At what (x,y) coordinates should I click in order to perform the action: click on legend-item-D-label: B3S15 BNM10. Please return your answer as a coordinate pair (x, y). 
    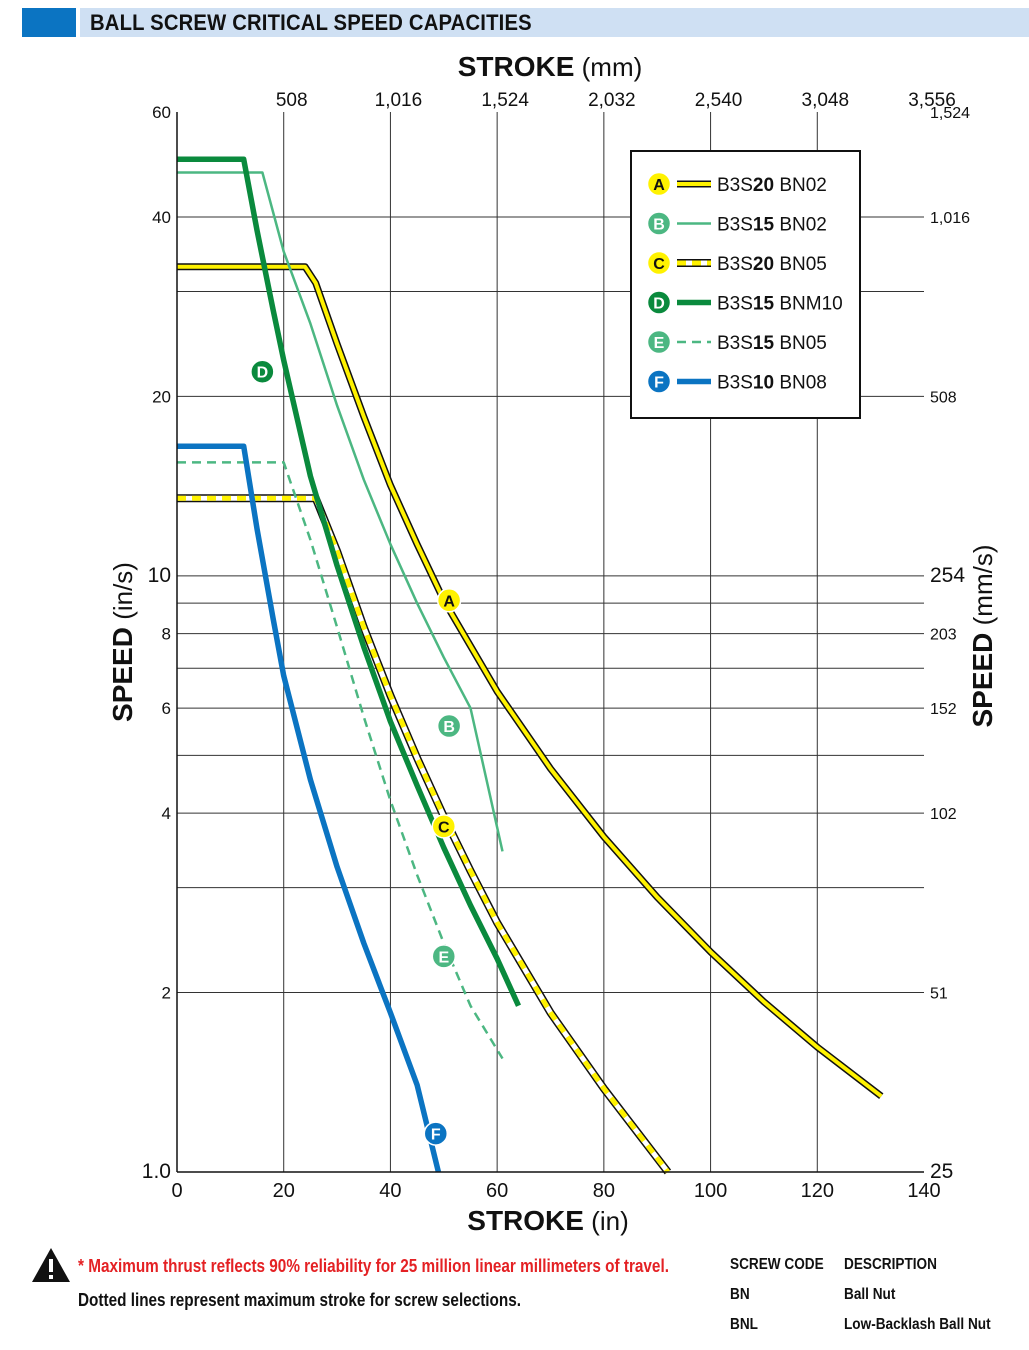
    Looking at the image, I should click on (780, 304).